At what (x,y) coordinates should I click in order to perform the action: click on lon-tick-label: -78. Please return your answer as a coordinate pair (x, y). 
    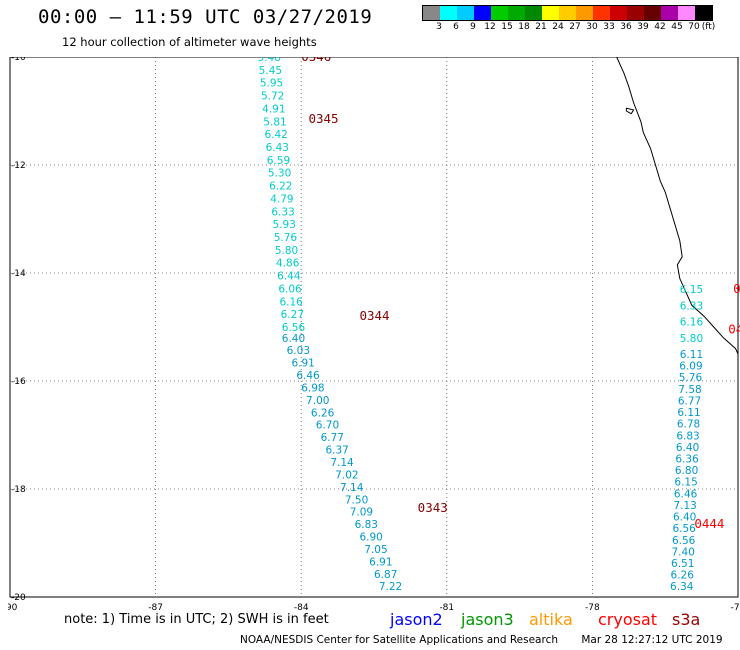
    Looking at the image, I should click on (592, 608).